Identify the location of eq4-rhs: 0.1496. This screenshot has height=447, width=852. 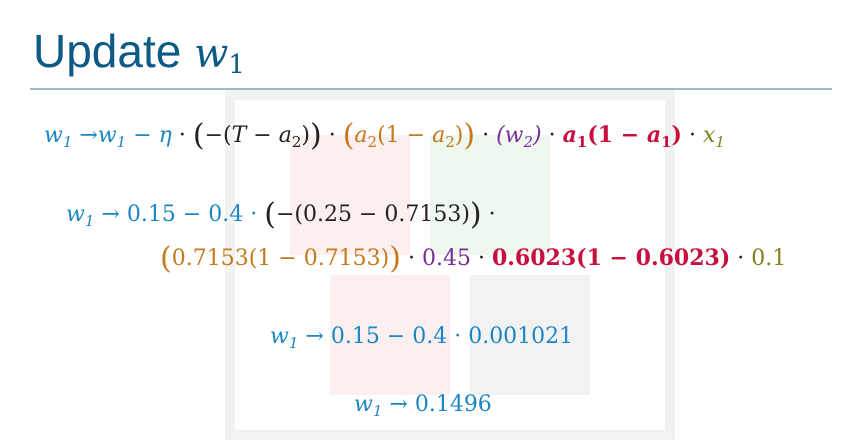
(453, 404).